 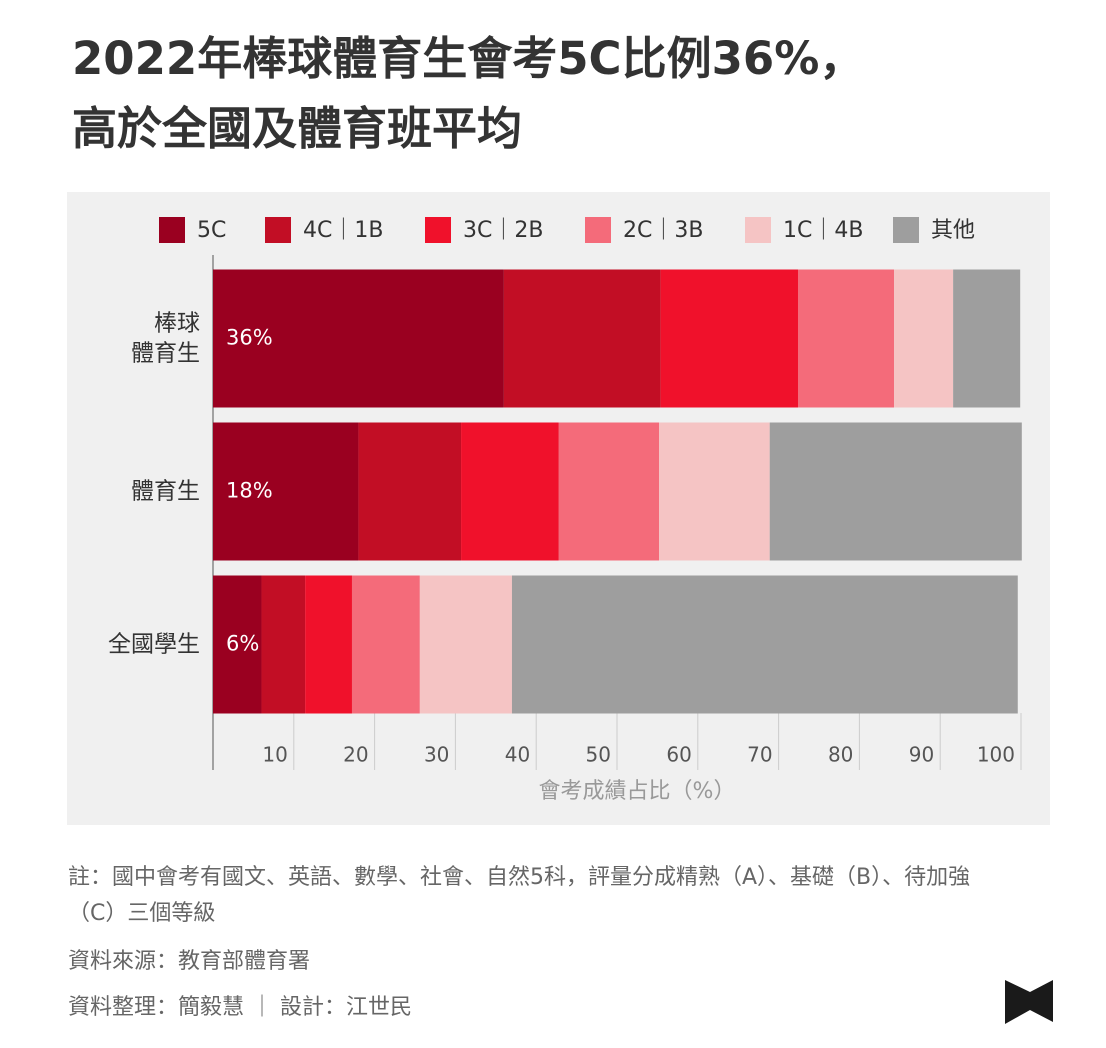 What do you see at coordinates (503, 230) in the screenshot?
I see `legend-label: 3C｜2B` at bounding box center [503, 230].